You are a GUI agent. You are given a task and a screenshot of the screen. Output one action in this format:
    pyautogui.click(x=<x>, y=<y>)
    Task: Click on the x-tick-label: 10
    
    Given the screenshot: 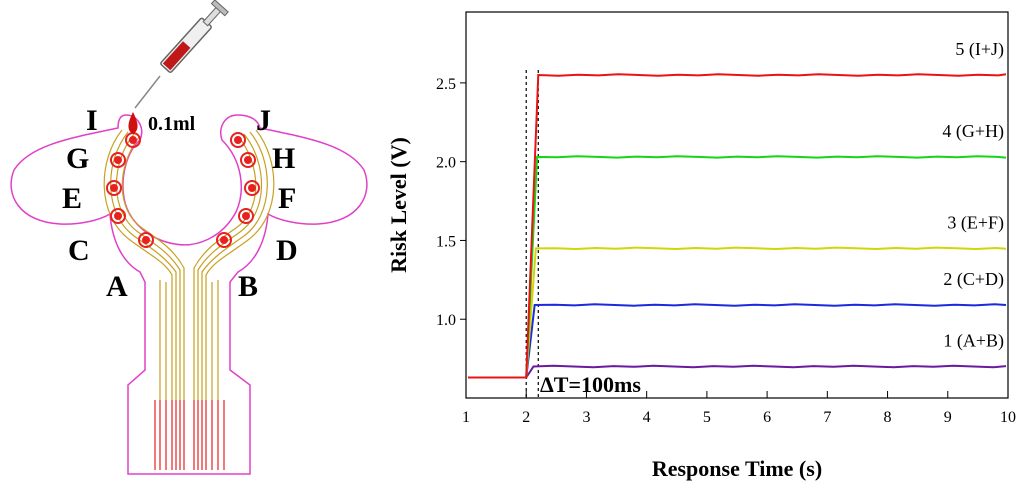 What is the action you would take?
    pyautogui.click(x=1008, y=417)
    